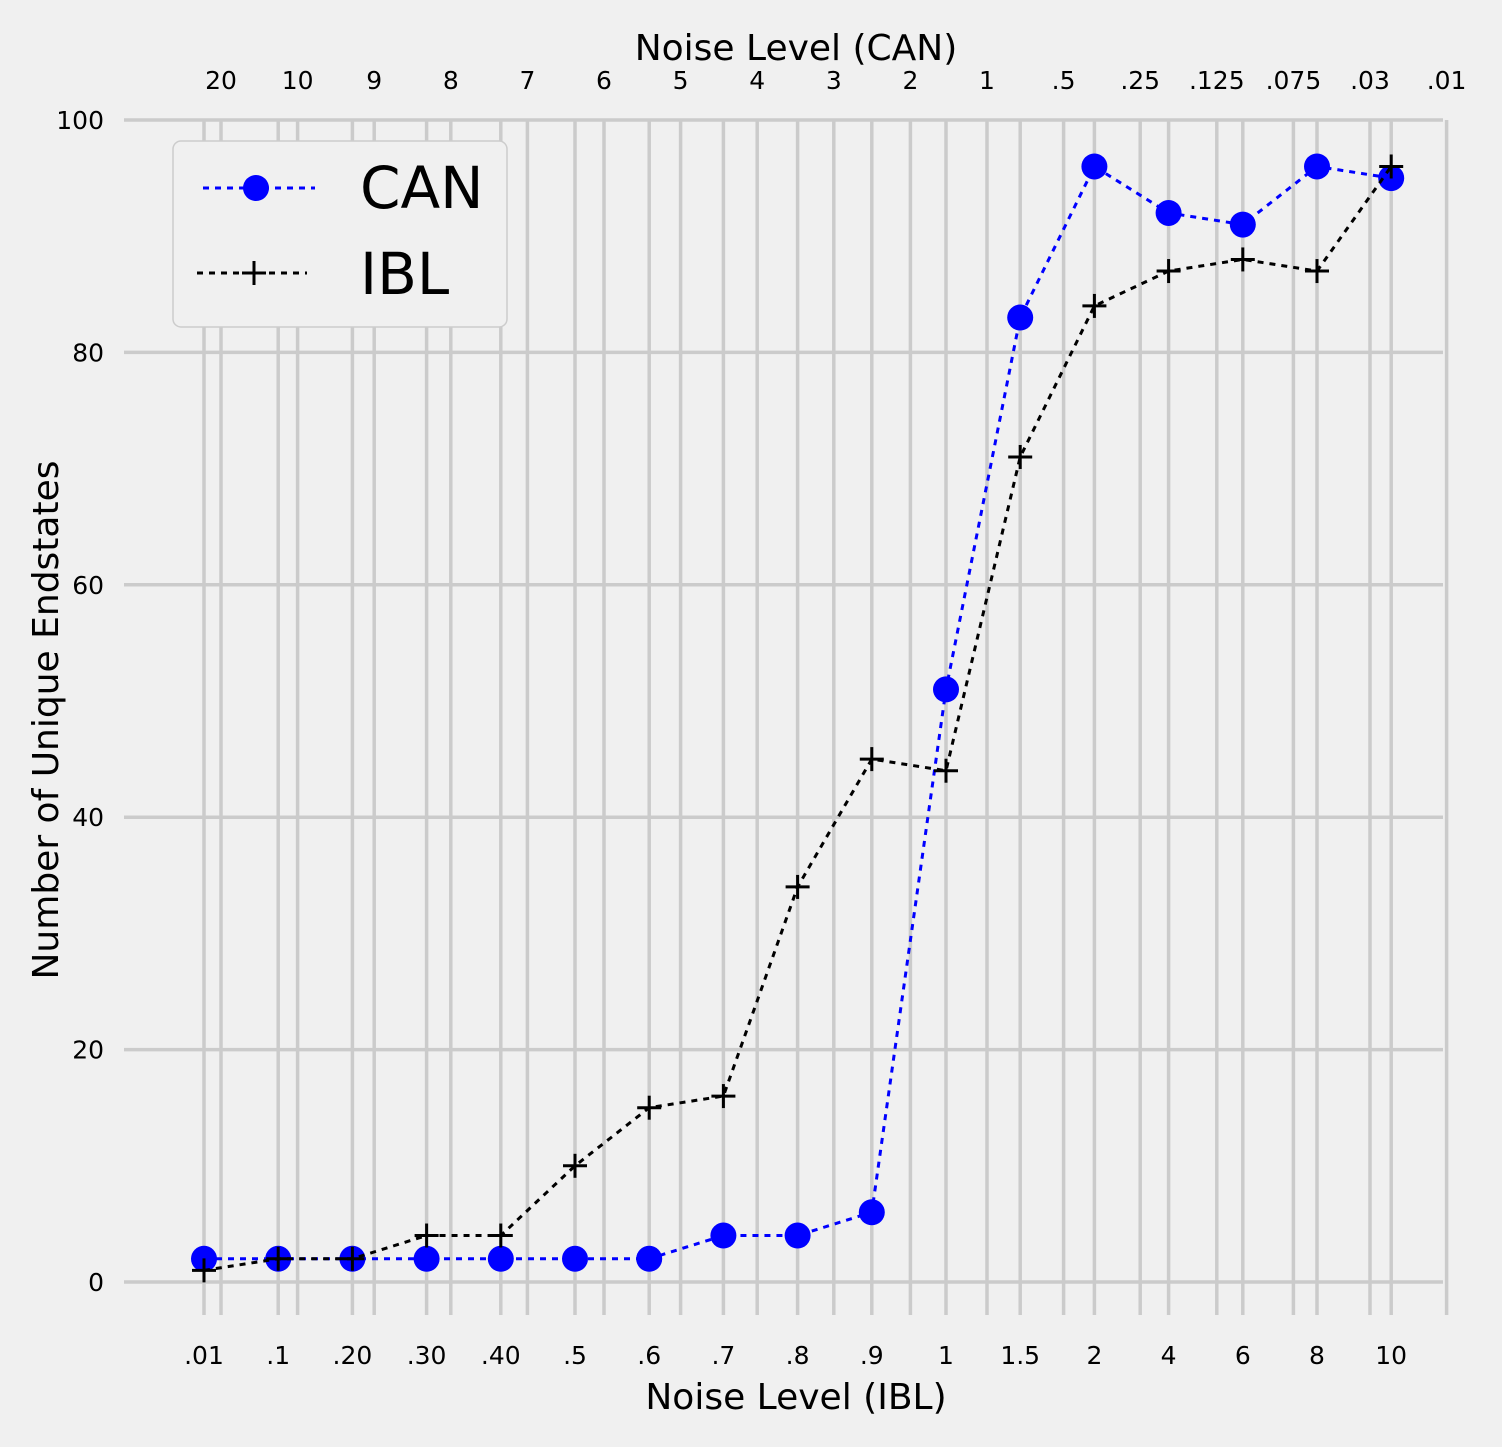 This screenshot has width=1502, height=1447. Describe the element at coordinates (501, 1355) in the screenshot. I see `x-tick-label: .40` at that location.